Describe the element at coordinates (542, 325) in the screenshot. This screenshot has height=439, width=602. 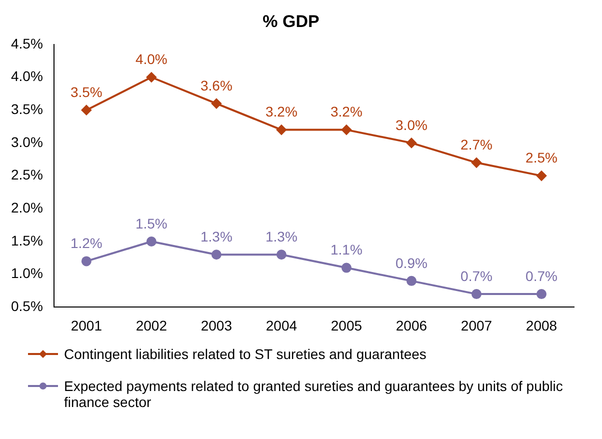
I see `x-tick-label: 2008` at that location.